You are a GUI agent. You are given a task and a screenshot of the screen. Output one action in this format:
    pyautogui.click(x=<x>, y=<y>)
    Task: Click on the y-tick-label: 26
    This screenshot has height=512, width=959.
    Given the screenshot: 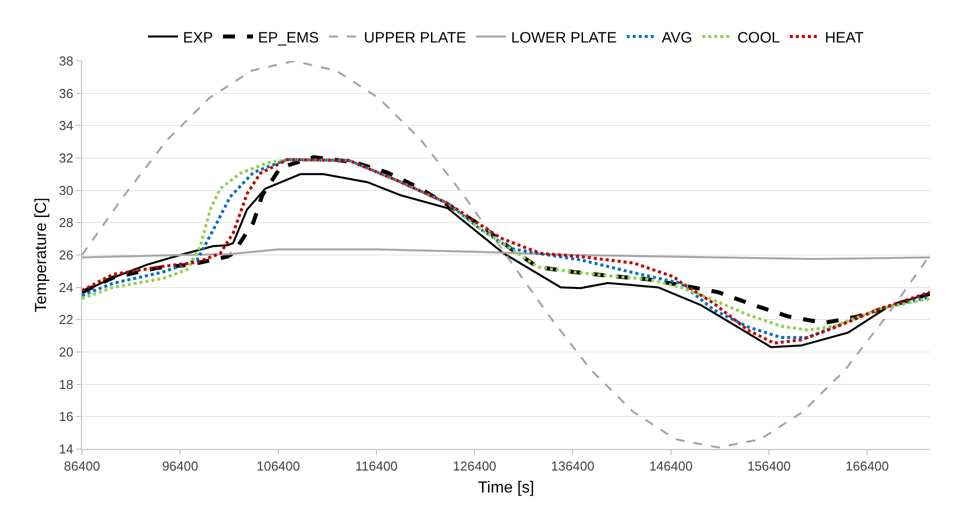 What is the action you would take?
    pyautogui.click(x=66, y=255)
    